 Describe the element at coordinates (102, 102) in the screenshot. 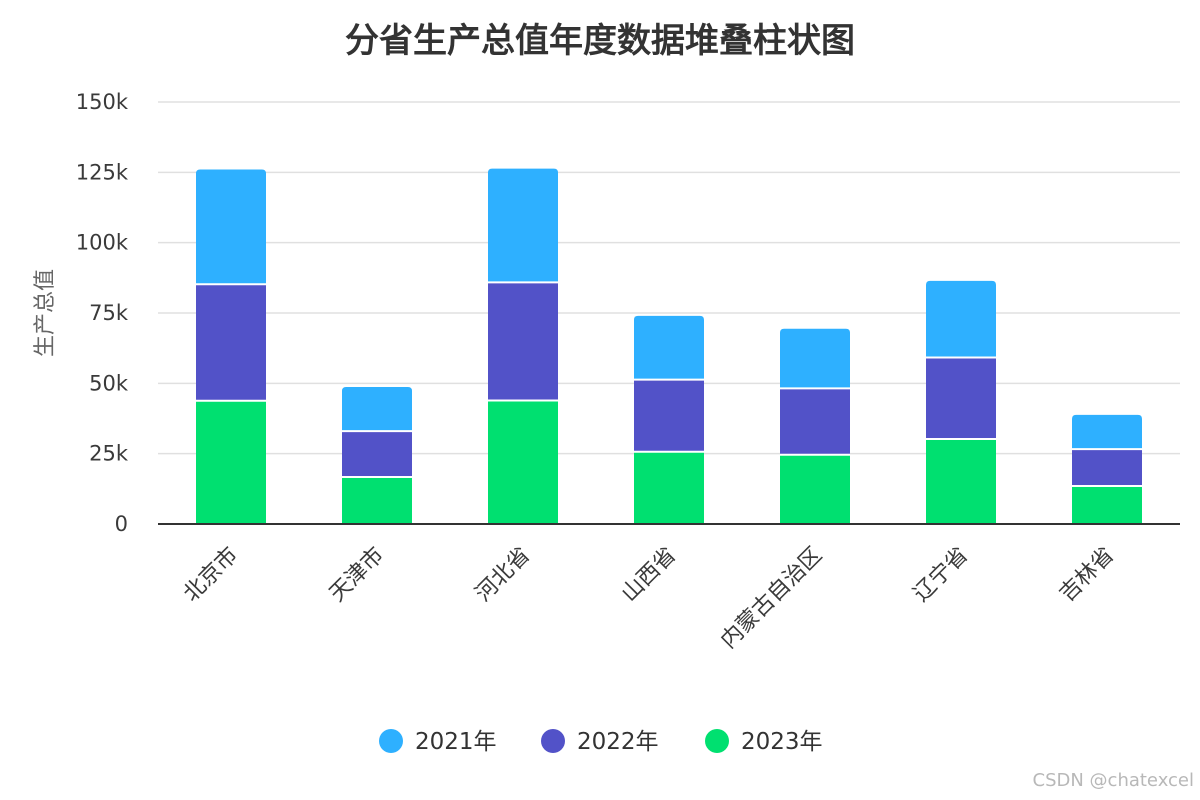

I see `y-tick-label: 150k` at that location.